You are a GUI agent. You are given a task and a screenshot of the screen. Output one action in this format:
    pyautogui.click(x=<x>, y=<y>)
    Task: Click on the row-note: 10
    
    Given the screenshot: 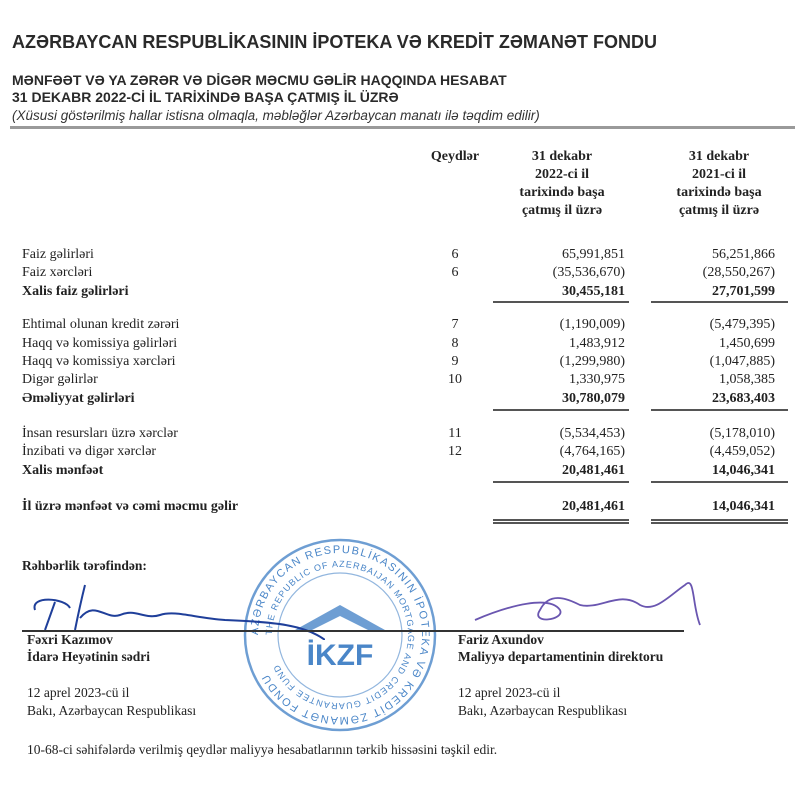 What is the action you would take?
    pyautogui.click(x=455, y=379)
    